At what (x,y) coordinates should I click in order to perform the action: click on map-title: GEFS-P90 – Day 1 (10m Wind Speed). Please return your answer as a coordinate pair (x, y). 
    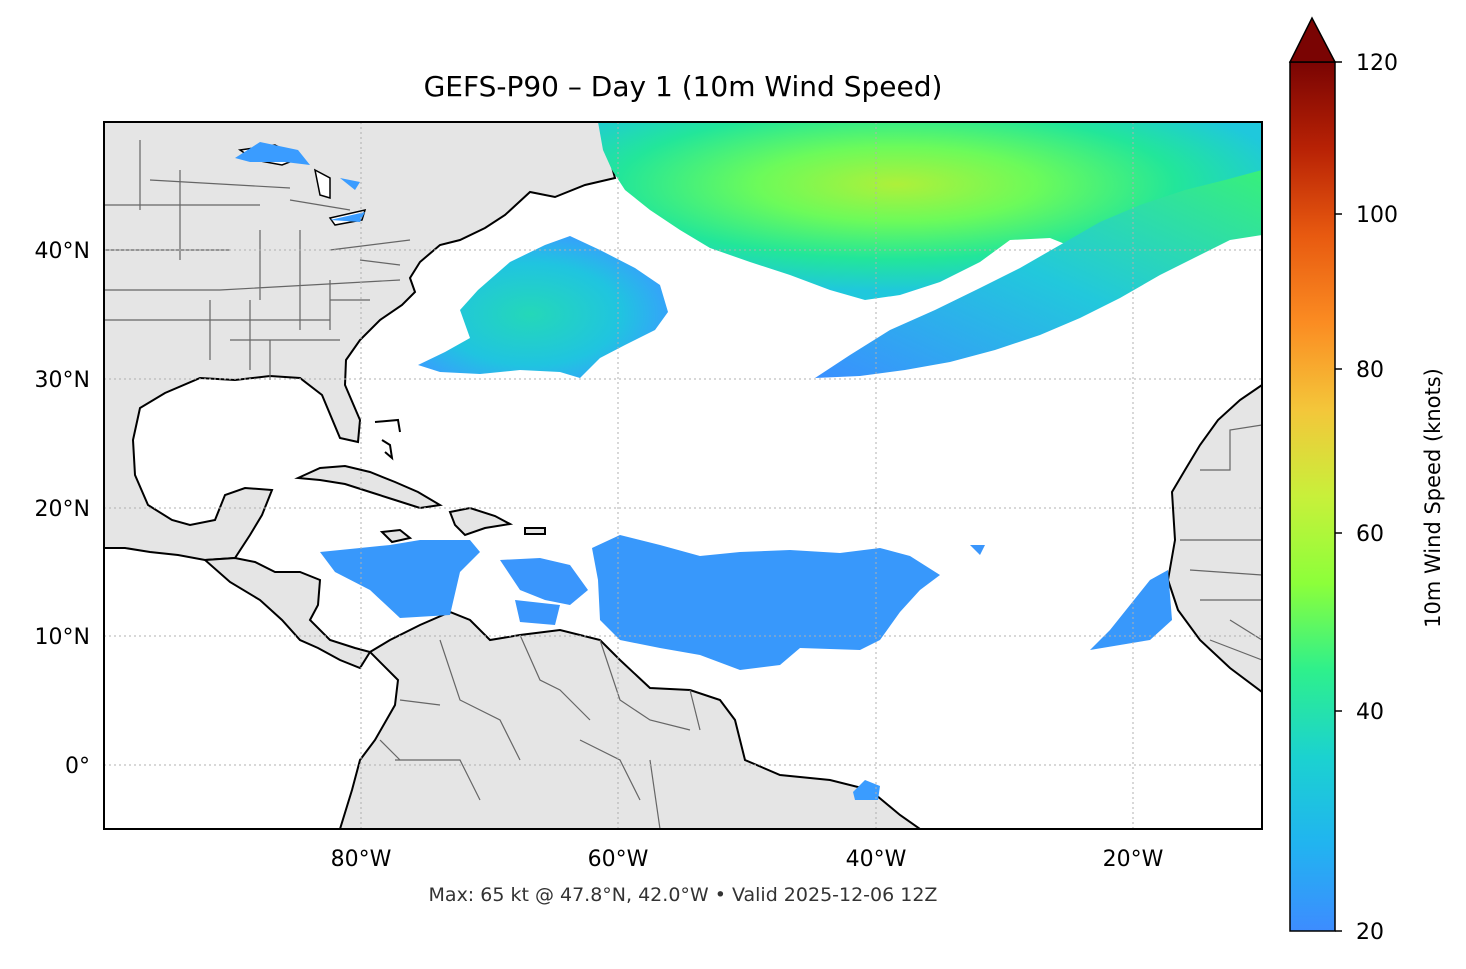
    Looking at the image, I should click on (683, 86).